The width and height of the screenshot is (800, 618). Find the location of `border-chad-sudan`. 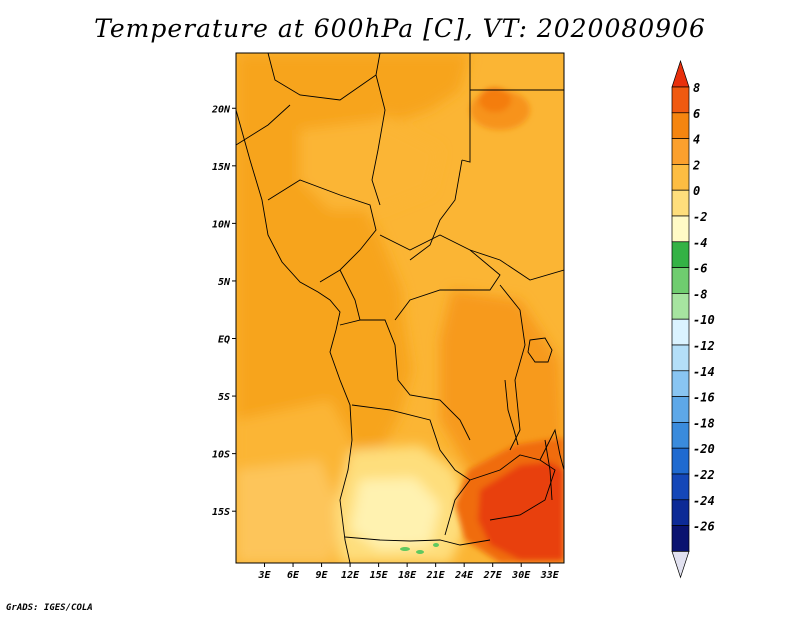

border-chad-sudan is located at coordinates (436, 210).